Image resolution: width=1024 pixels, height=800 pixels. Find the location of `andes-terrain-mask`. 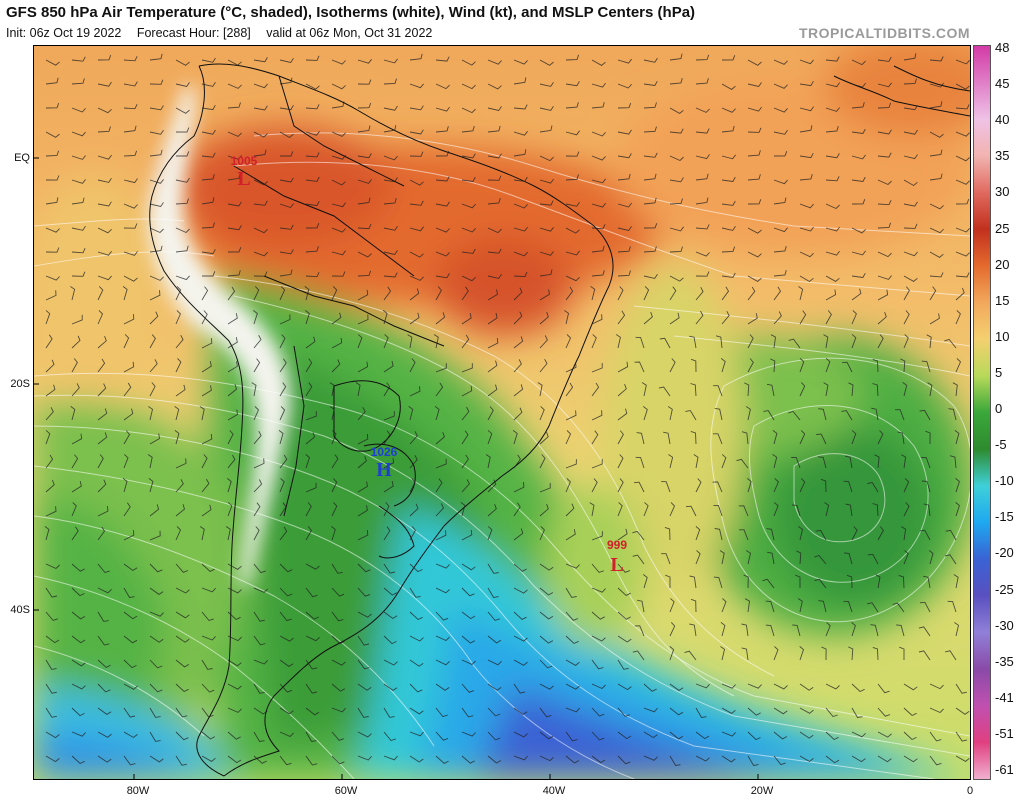

andes-terrain-mask is located at coordinates (219, 336).